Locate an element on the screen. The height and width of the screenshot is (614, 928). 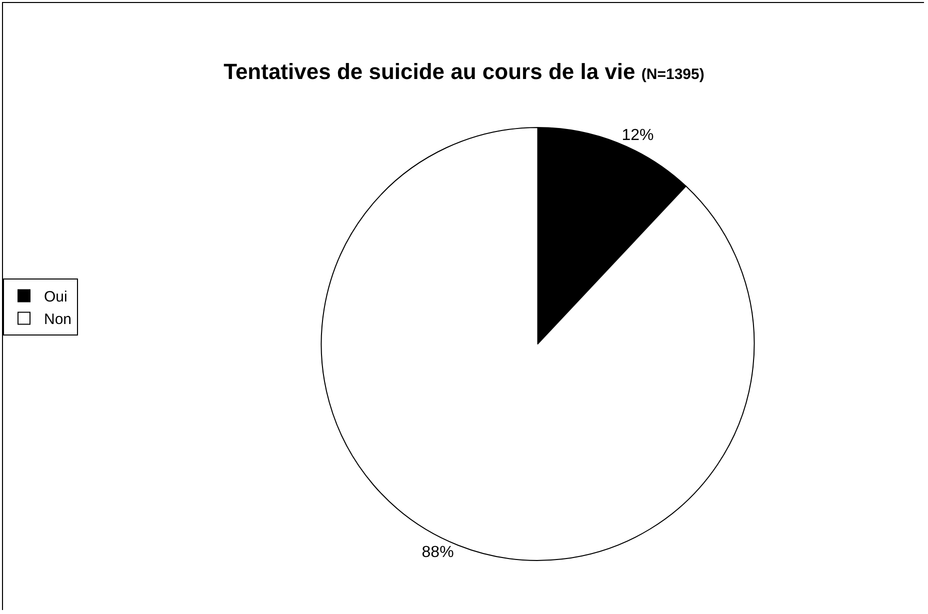
legend-label: Oui is located at coordinates (56, 297).